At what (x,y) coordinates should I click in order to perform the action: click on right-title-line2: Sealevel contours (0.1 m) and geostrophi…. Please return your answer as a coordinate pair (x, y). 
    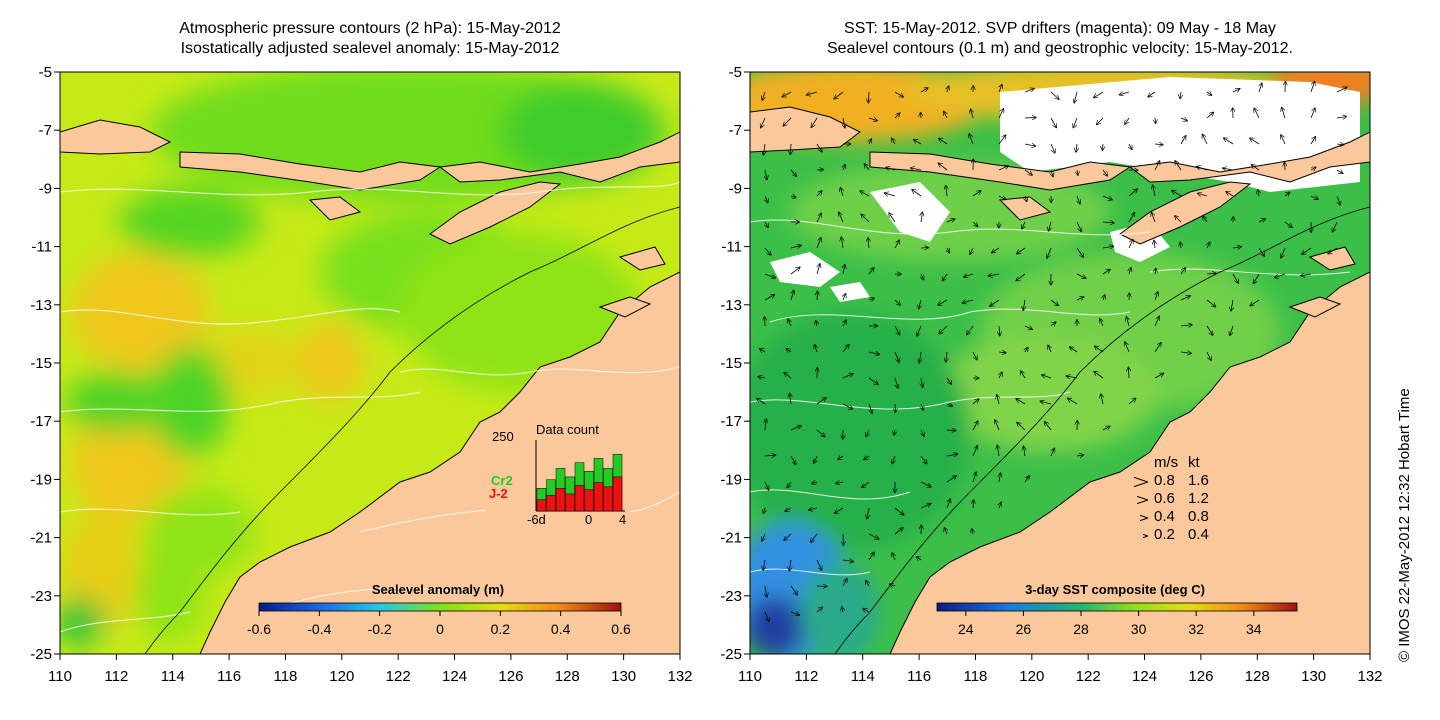
    Looking at the image, I should click on (1059, 48).